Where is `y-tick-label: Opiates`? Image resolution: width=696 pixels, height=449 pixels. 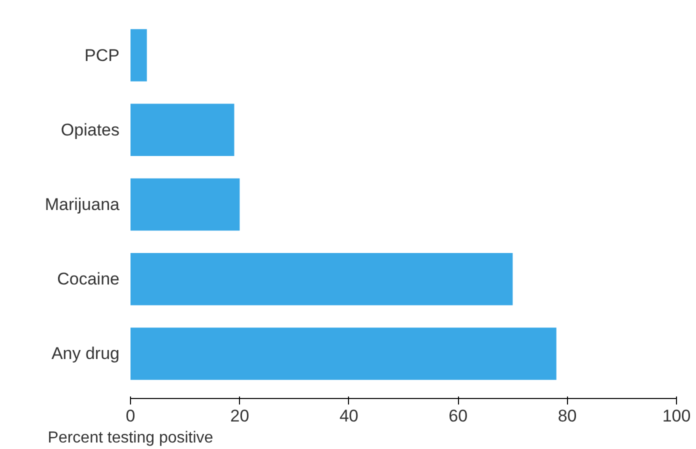
y-tick-label: Opiates is located at coordinates (90, 130).